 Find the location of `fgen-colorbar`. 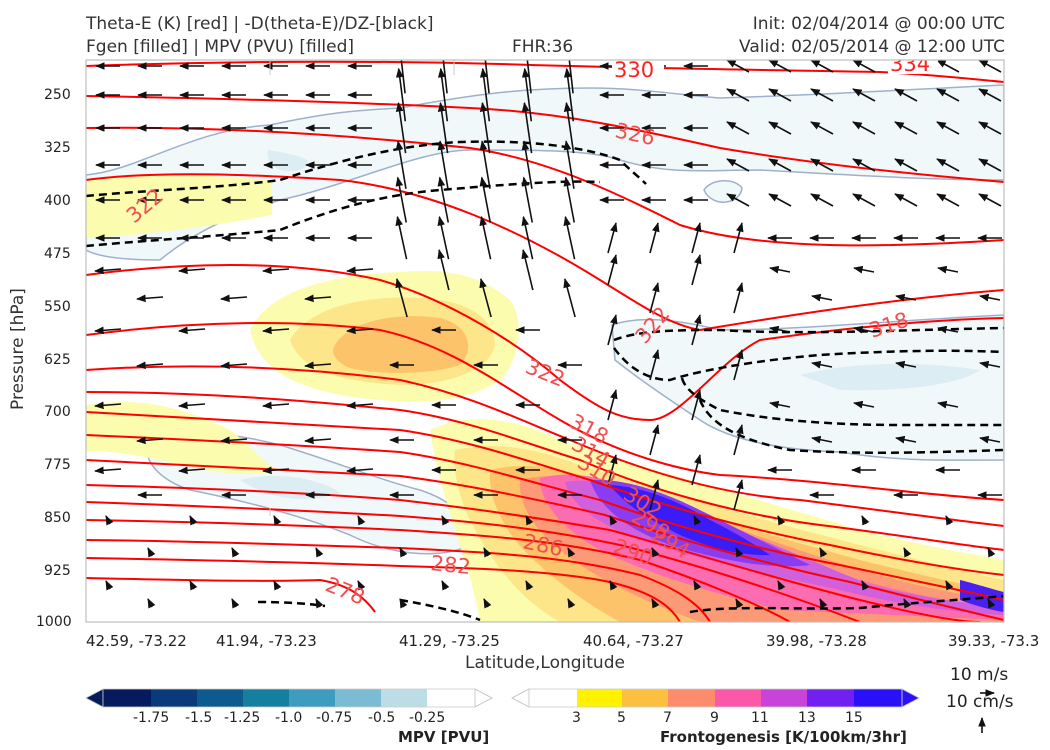

fgen-colorbar is located at coordinates (715, 698).